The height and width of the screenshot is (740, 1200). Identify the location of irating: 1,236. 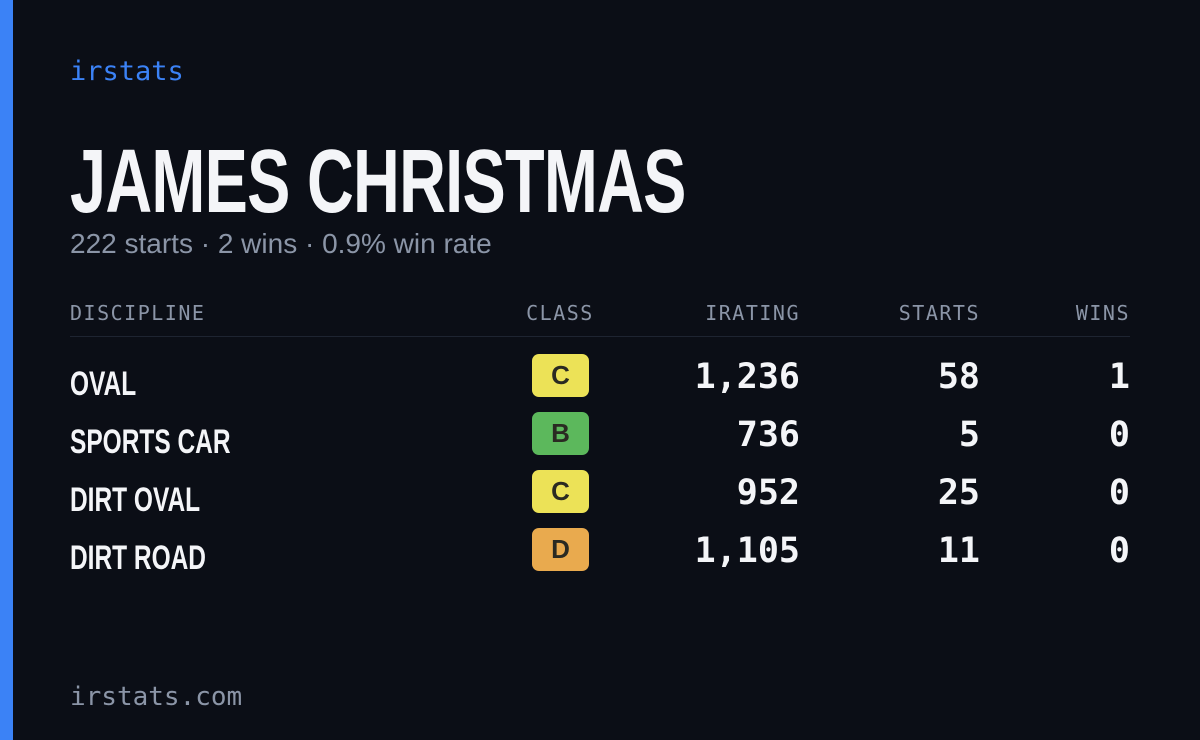
(747, 377).